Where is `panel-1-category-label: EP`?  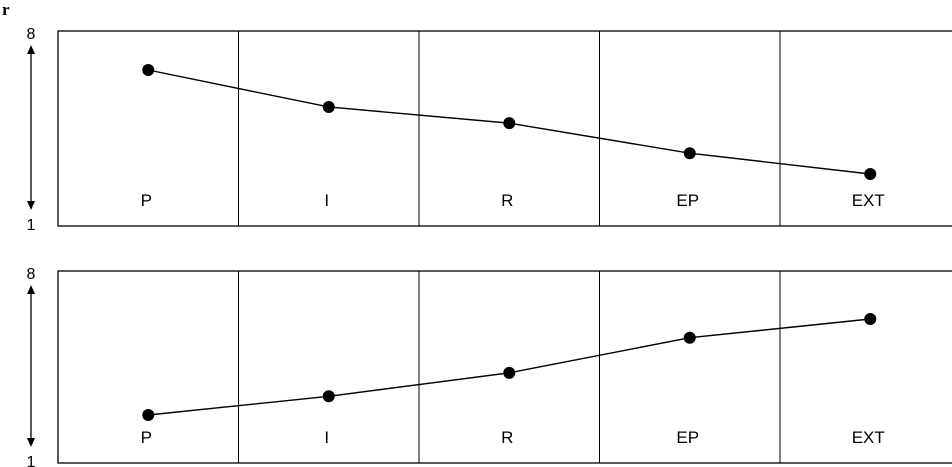 panel-1-category-label: EP is located at coordinates (687, 200).